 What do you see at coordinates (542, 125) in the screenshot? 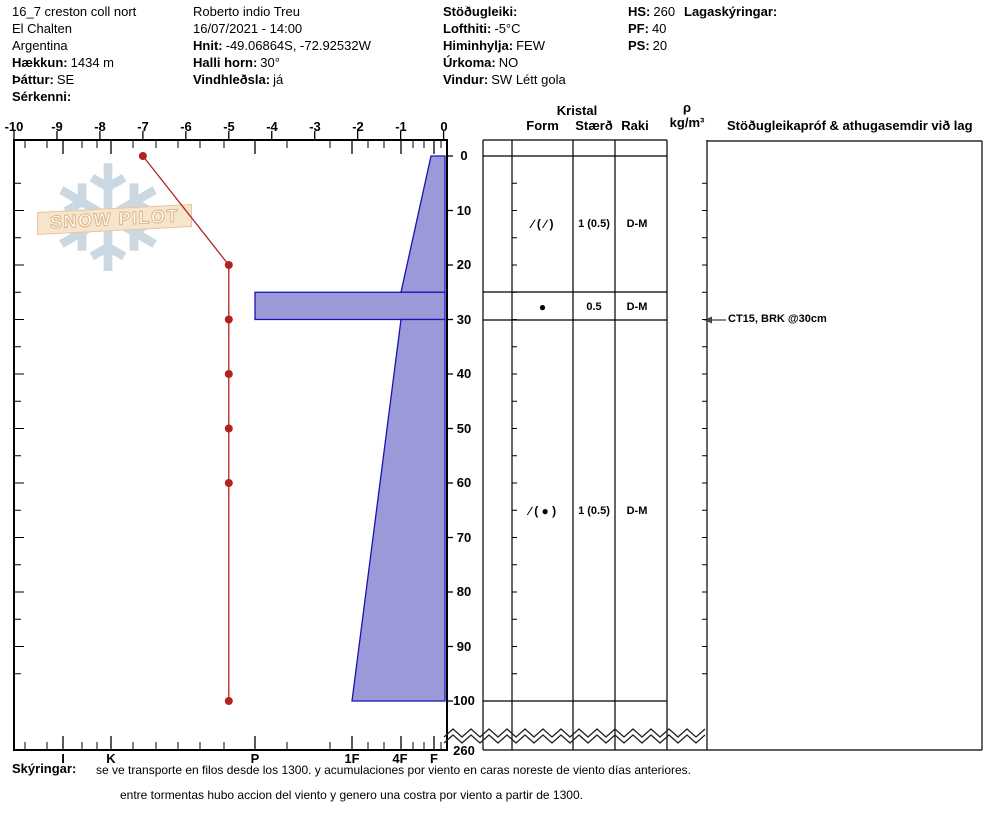
I see `form-header: Form` at bounding box center [542, 125].